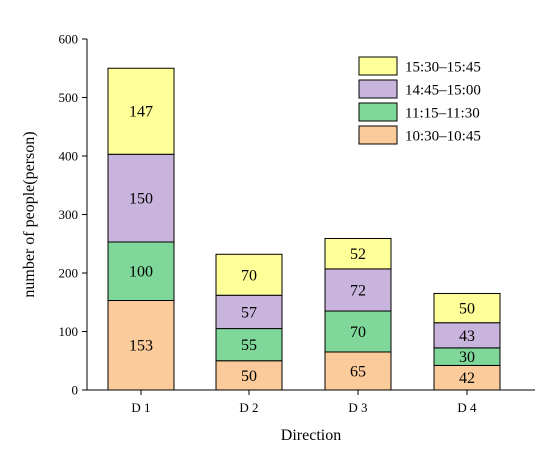 The height and width of the screenshot is (463, 550). I want to click on x-tick-label: D 1, so click(140, 407).